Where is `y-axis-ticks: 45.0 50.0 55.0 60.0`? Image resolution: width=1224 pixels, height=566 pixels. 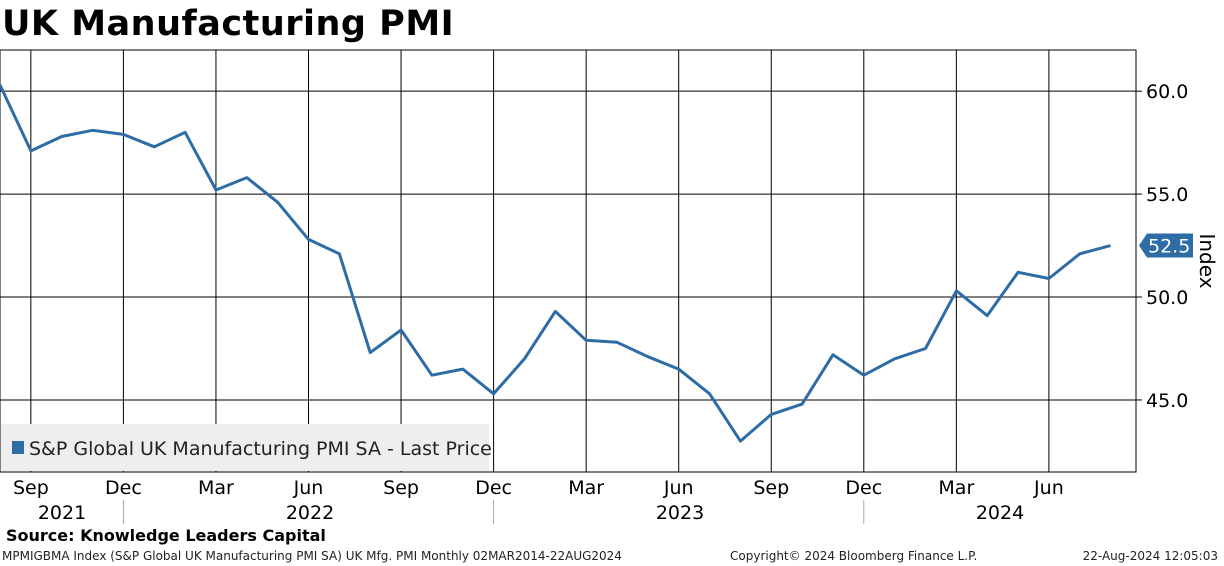
y-axis-ticks: 45.0 50.0 55.0 60.0 is located at coordinates (1162, 246).